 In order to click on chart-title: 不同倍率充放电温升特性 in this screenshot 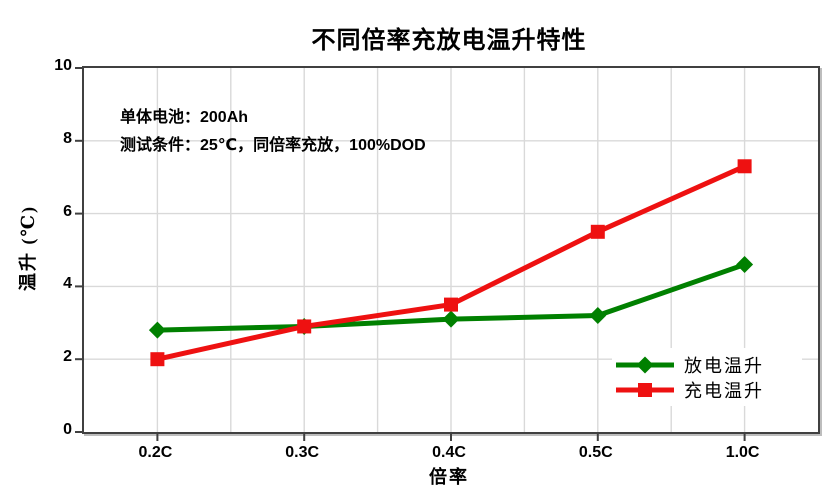, I will do `click(449, 41)`.